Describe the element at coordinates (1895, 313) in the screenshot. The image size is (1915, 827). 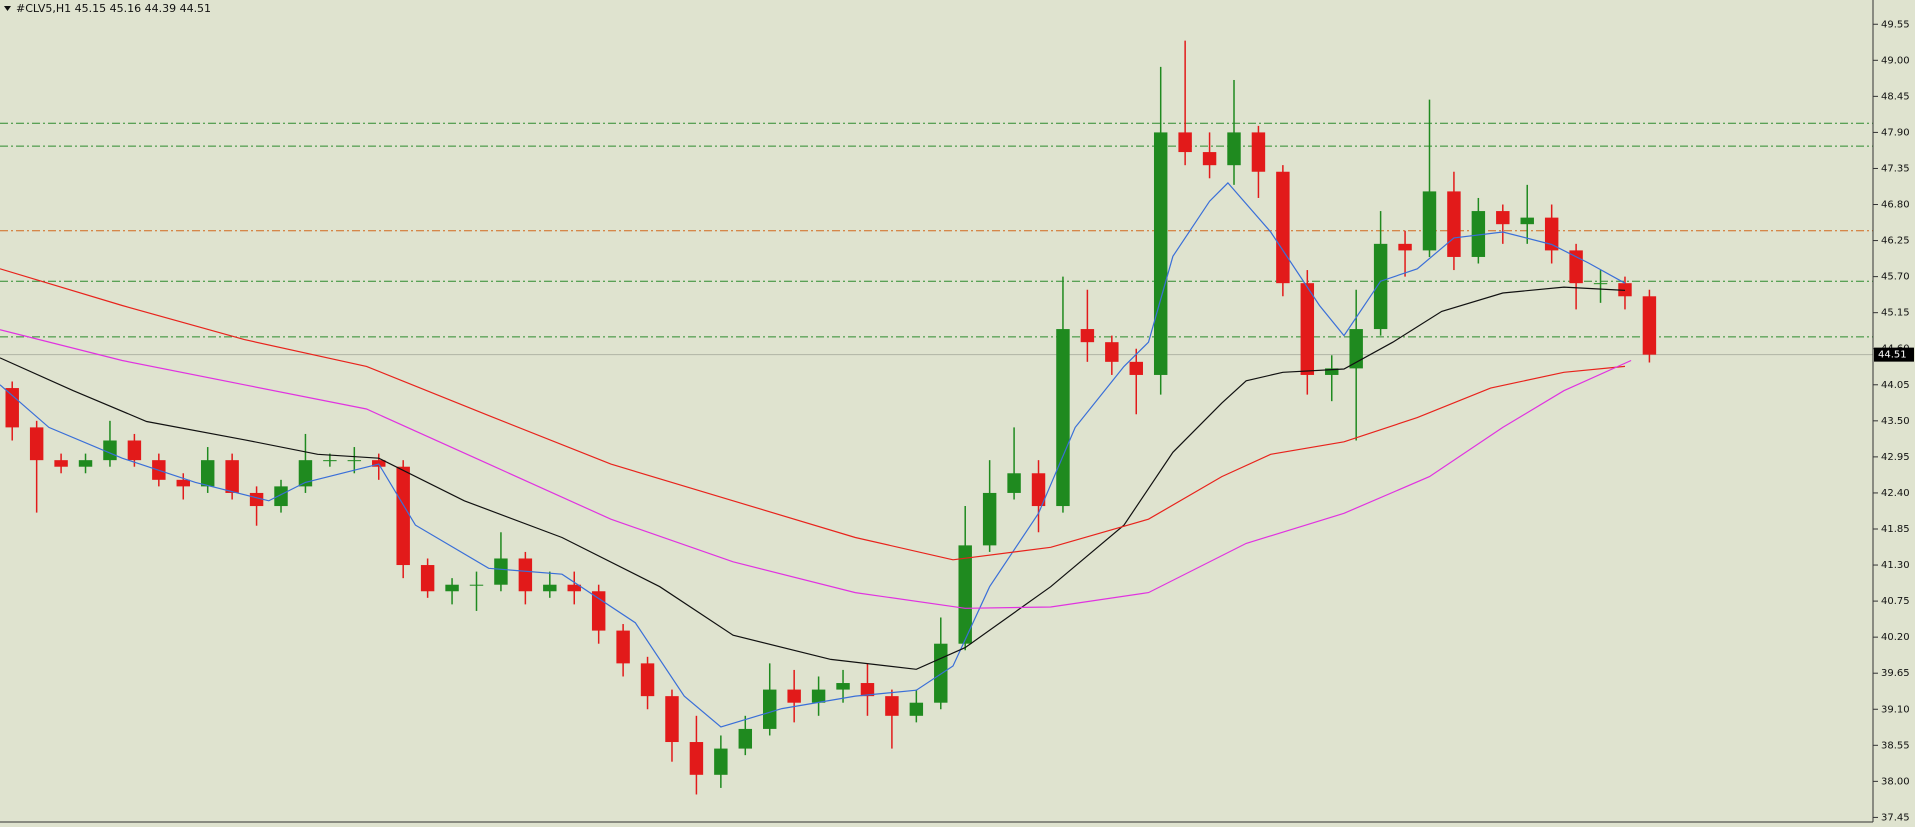
I see `y-tick-label: 45.15` at that location.